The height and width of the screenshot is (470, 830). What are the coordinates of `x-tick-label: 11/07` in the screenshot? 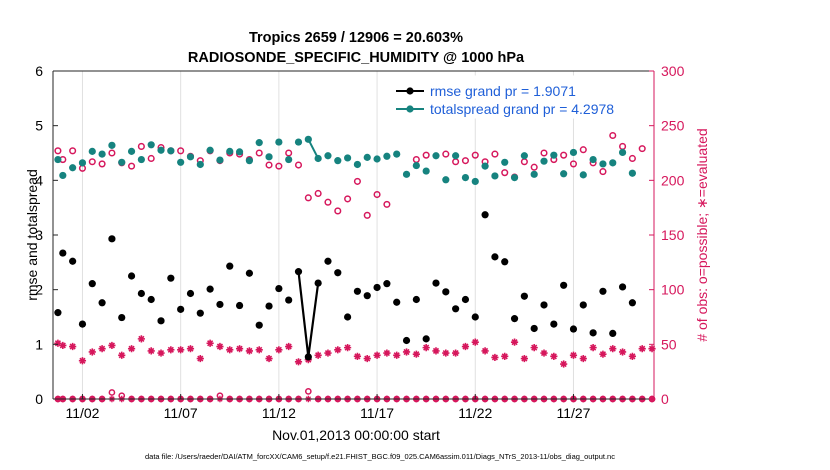 It's located at (181, 413).